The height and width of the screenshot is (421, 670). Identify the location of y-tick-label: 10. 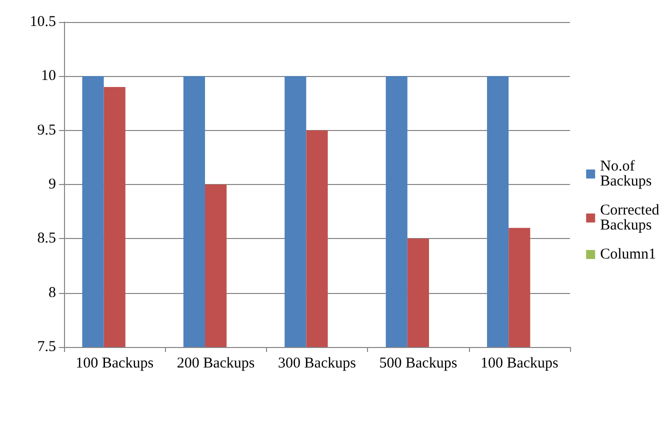
(48, 76).